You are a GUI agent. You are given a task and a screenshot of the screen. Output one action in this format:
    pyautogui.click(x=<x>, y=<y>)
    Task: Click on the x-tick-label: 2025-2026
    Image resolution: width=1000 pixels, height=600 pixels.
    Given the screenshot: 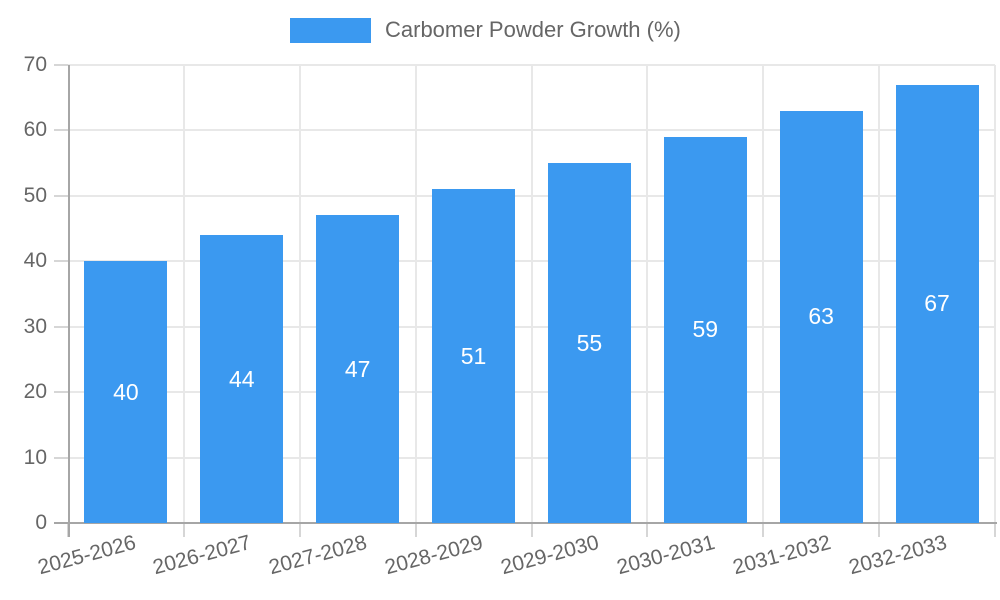 What is the action you would take?
    pyautogui.click(x=86, y=555)
    